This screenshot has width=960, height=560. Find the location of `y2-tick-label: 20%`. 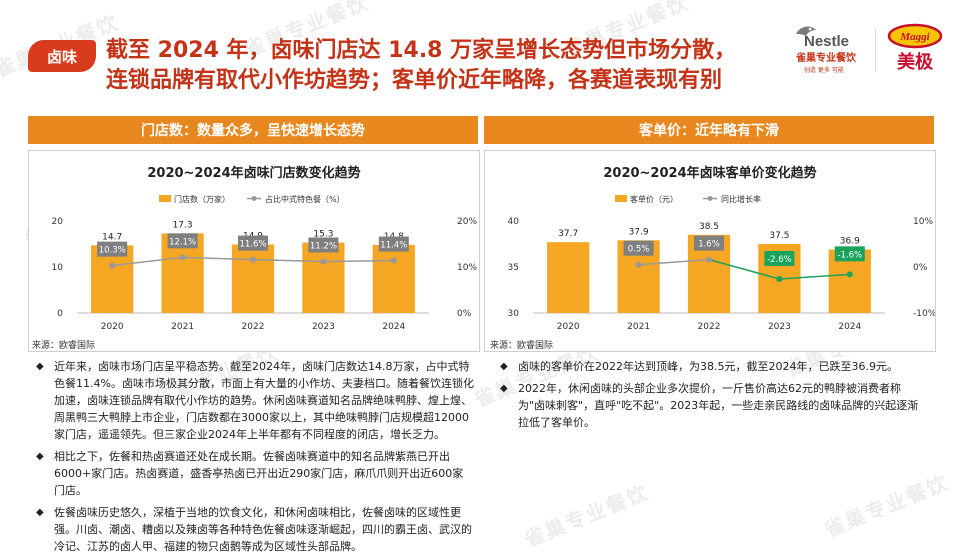

y2-tick-label: 20% is located at coordinates (467, 222).